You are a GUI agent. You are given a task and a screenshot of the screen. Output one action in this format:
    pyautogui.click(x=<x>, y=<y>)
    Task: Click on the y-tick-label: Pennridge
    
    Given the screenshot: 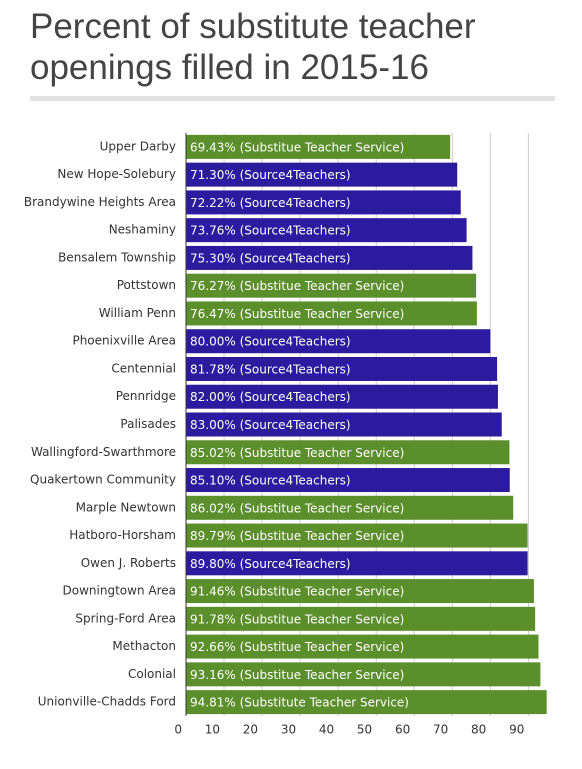 What is the action you would take?
    pyautogui.click(x=146, y=396)
    